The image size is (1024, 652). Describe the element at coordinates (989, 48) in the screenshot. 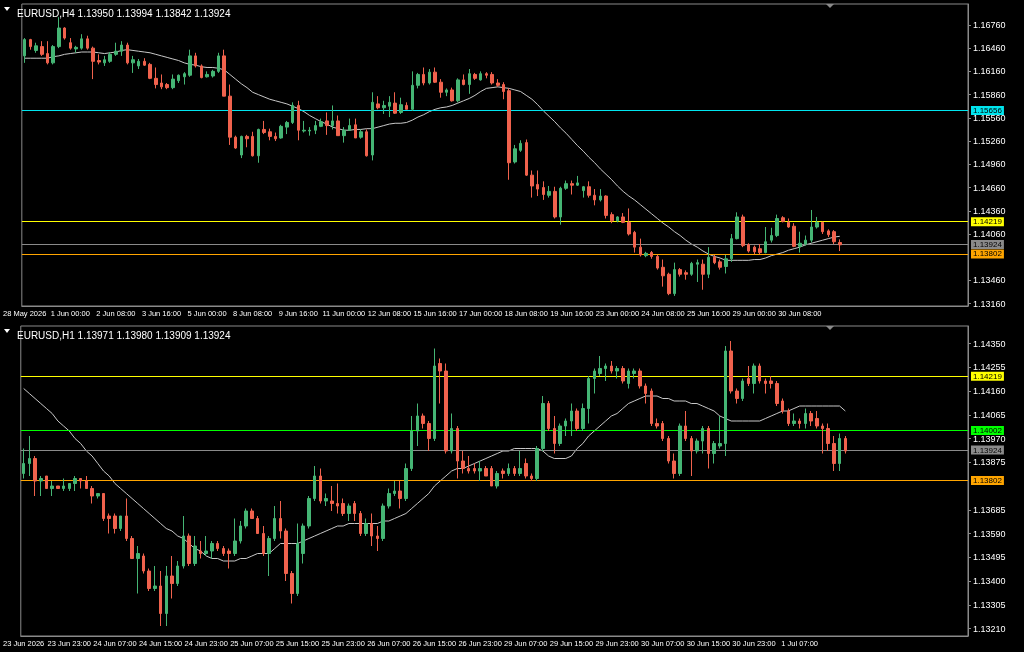

I see `y-tick-label: 1.16460` at that location.